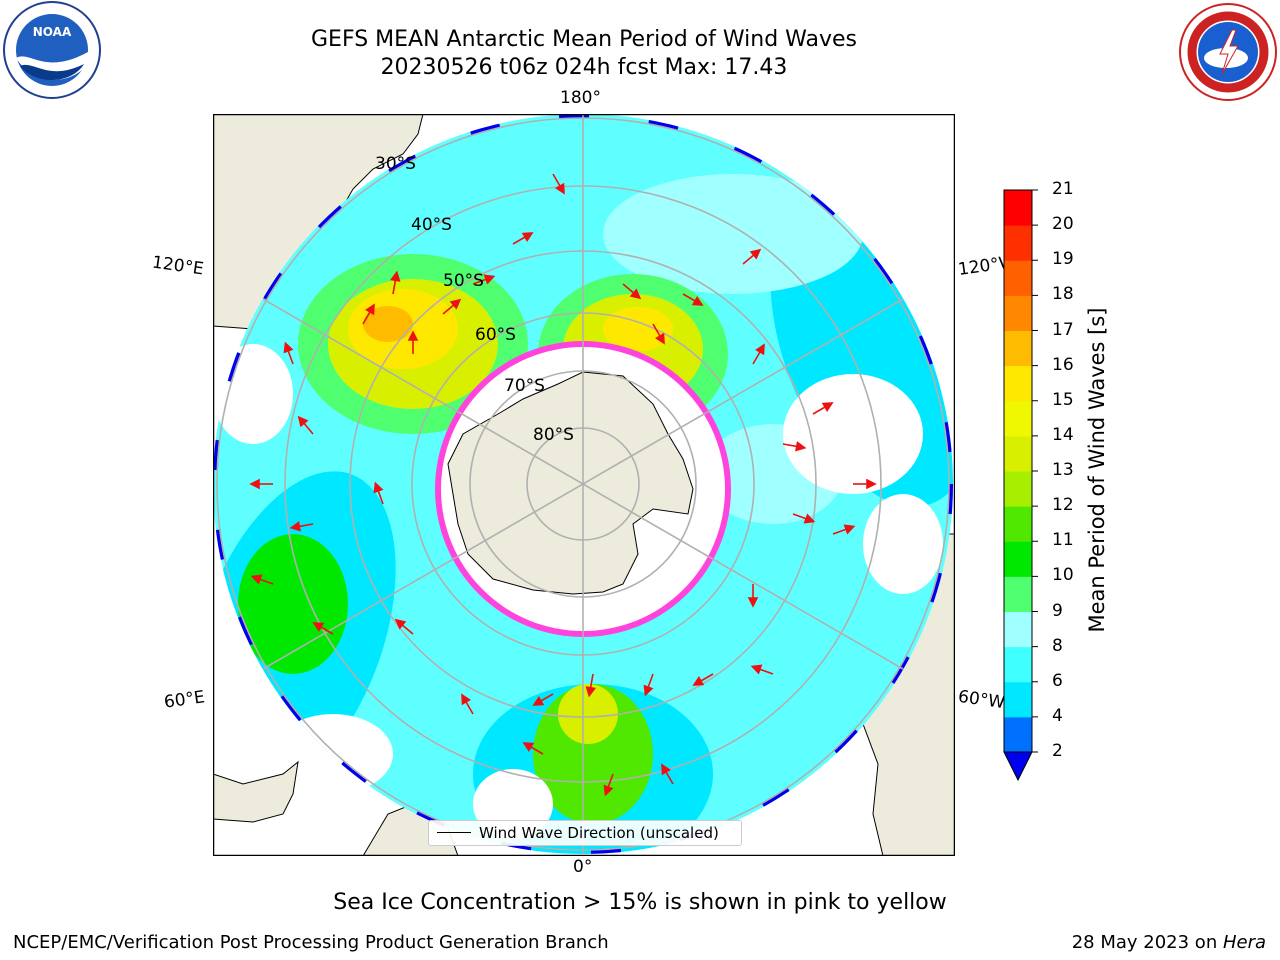  I want to click on colorbar-tick-label: 11, so click(1063, 540).